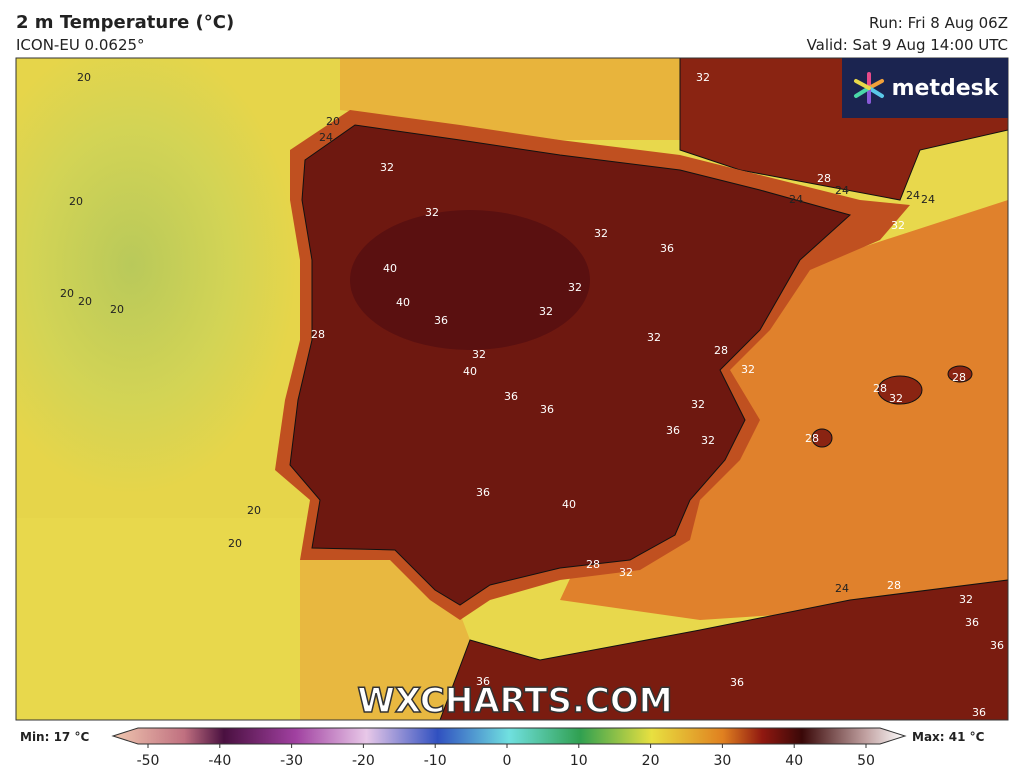 The height and width of the screenshot is (784, 1024). Describe the element at coordinates (507, 761) in the screenshot. I see `colorbar-tick-label: 0` at that location.